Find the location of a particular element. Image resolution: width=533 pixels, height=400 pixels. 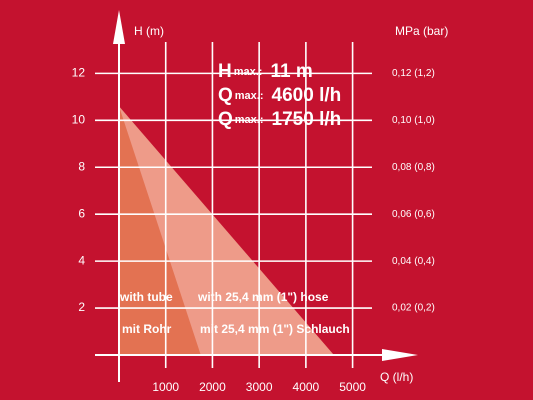

y2-tick-label: 0,04 (0,4) is located at coordinates (413, 261).